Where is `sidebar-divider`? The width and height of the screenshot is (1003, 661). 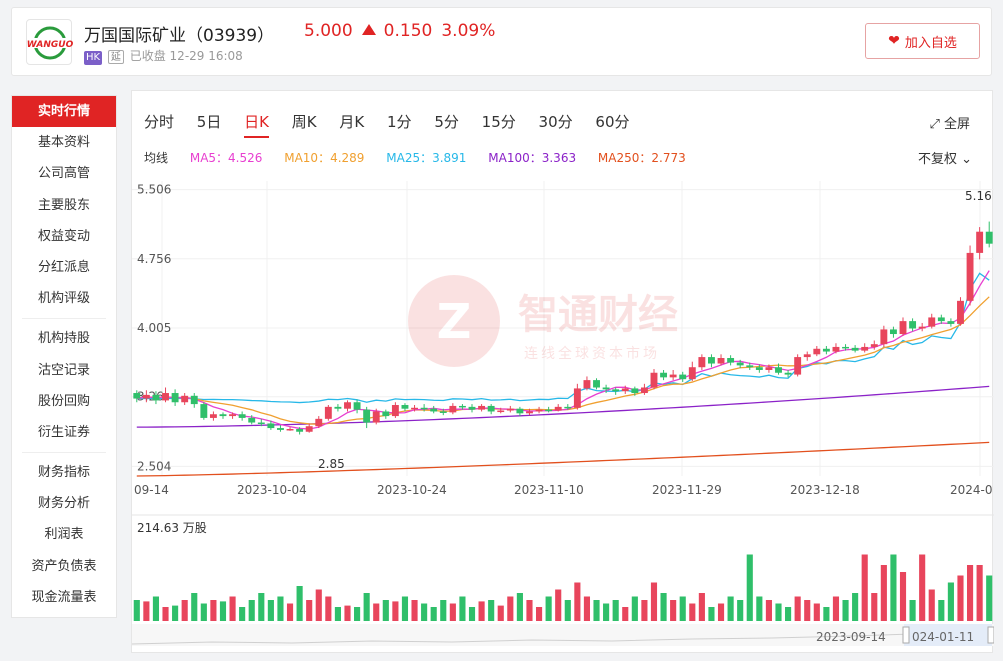 sidebar-divider is located at coordinates (64, 319).